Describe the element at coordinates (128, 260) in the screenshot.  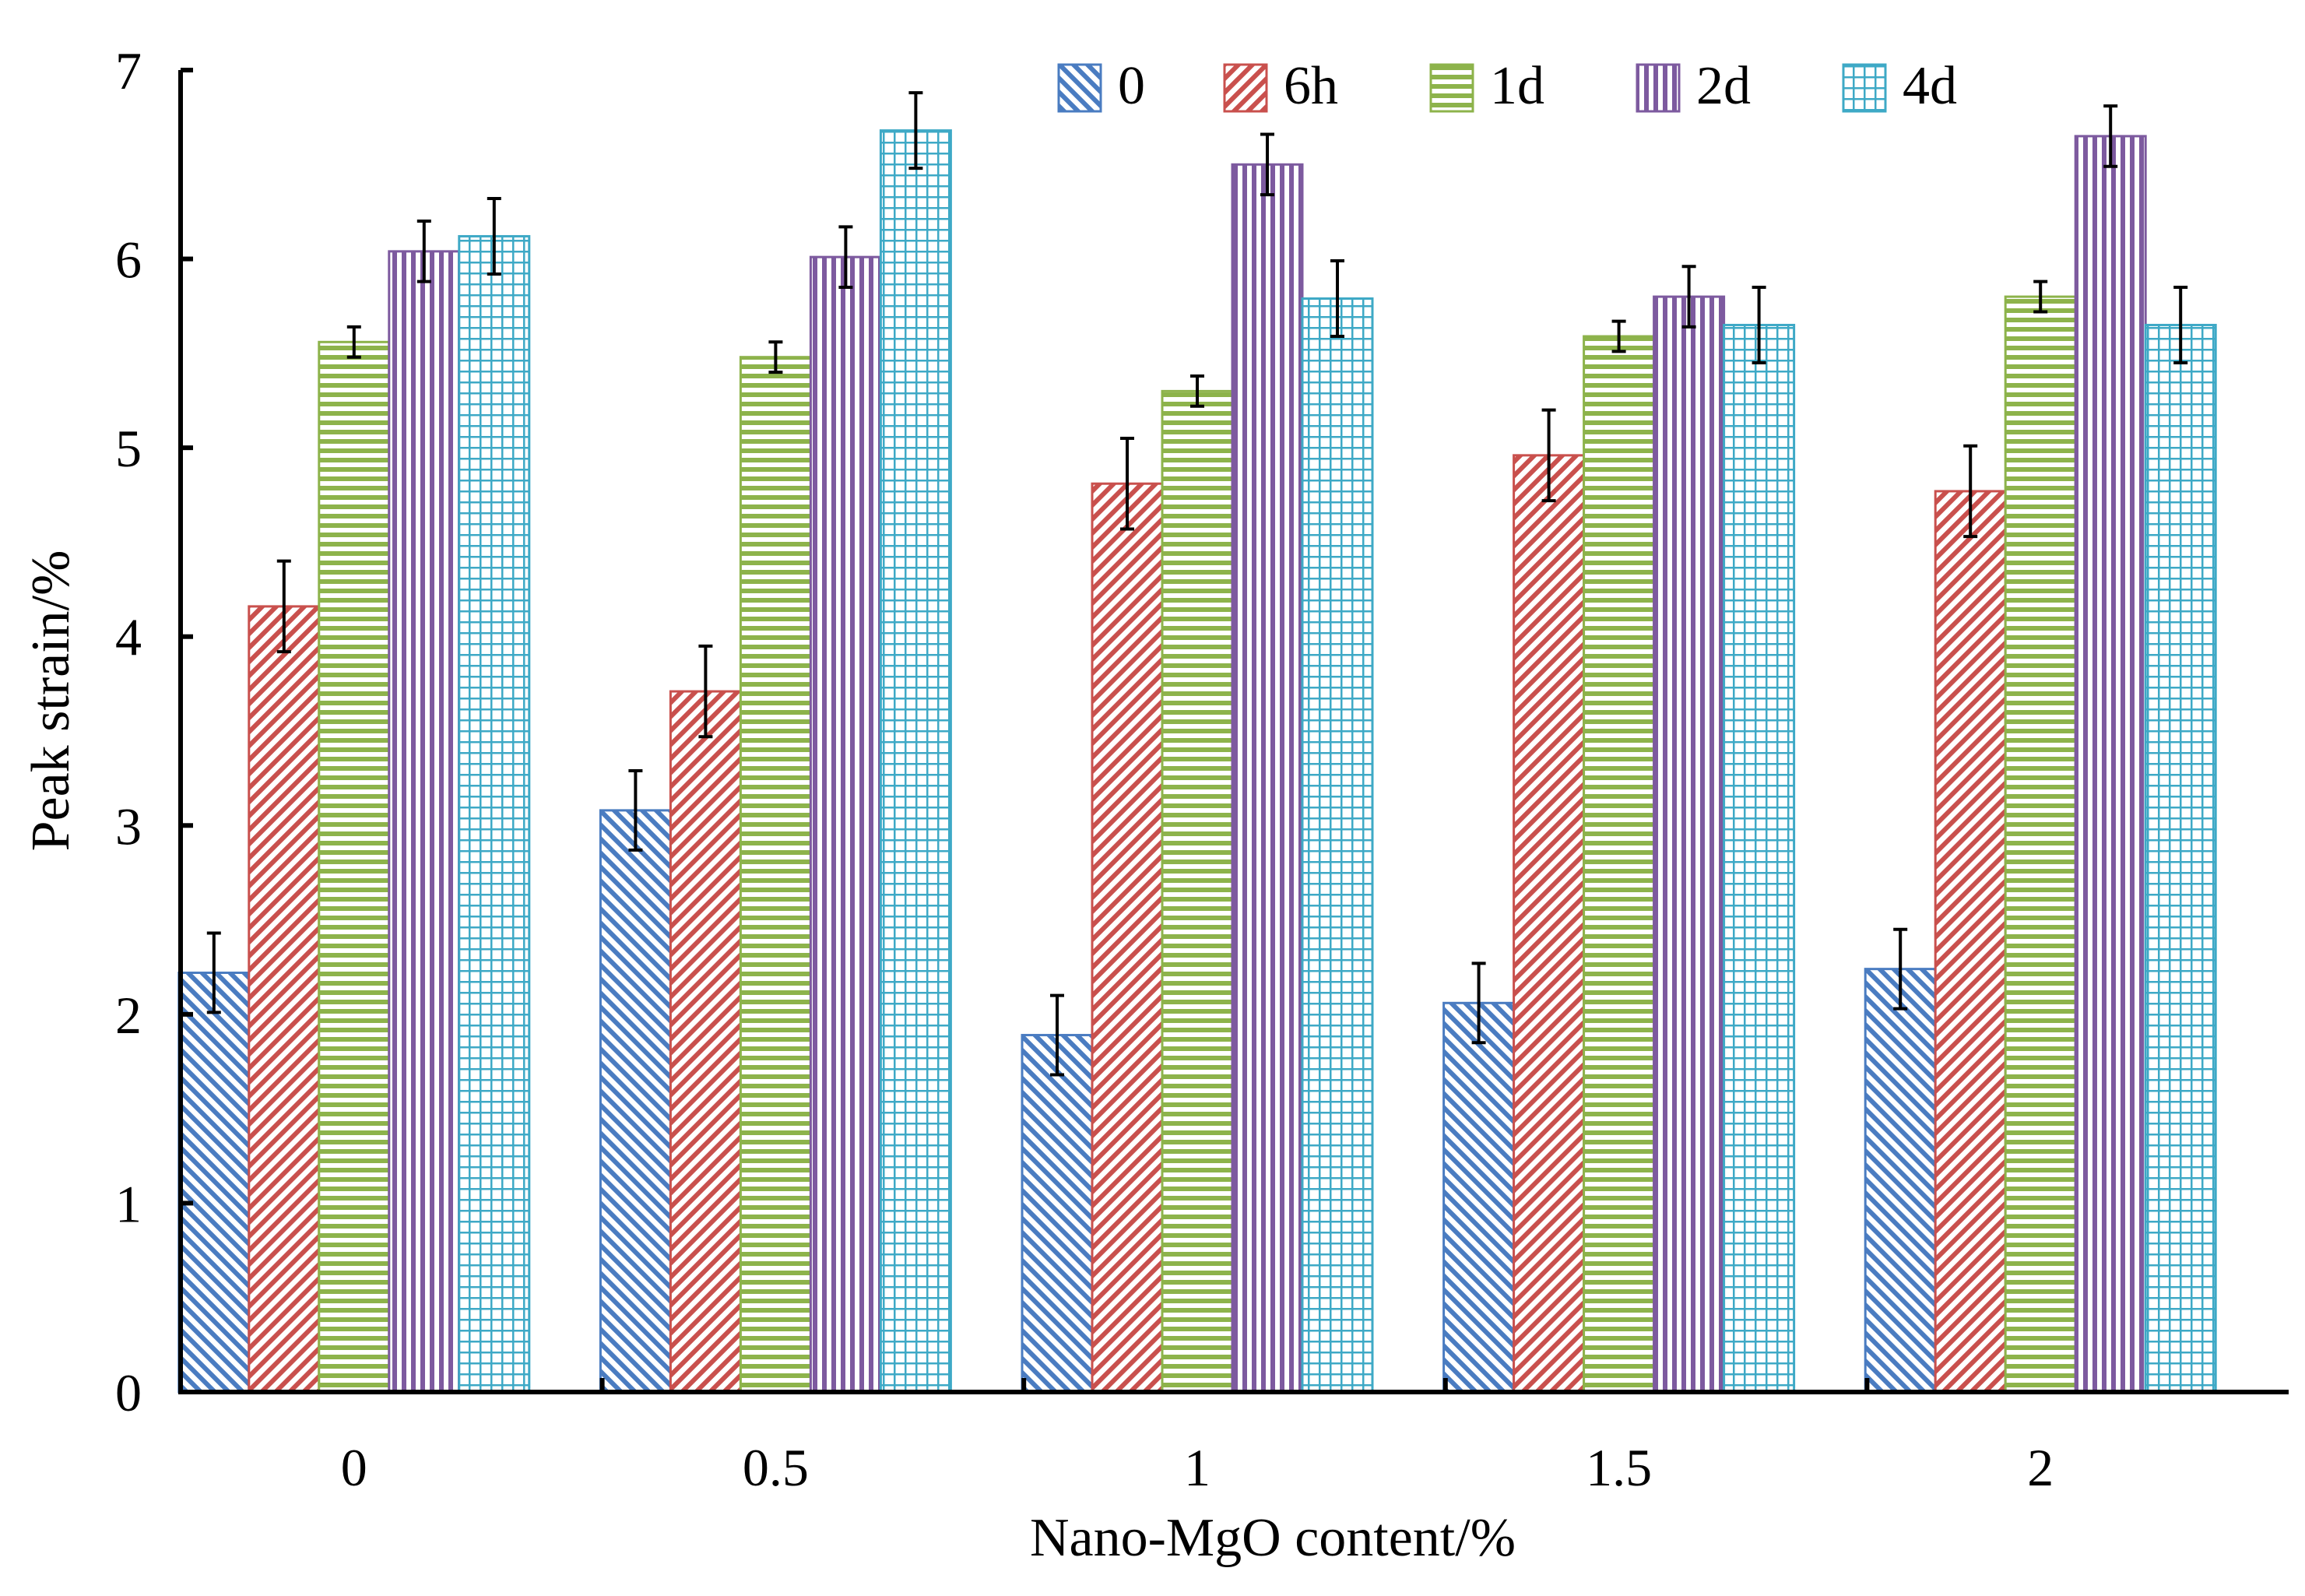
I see `y-tick-label: 6` at that location.